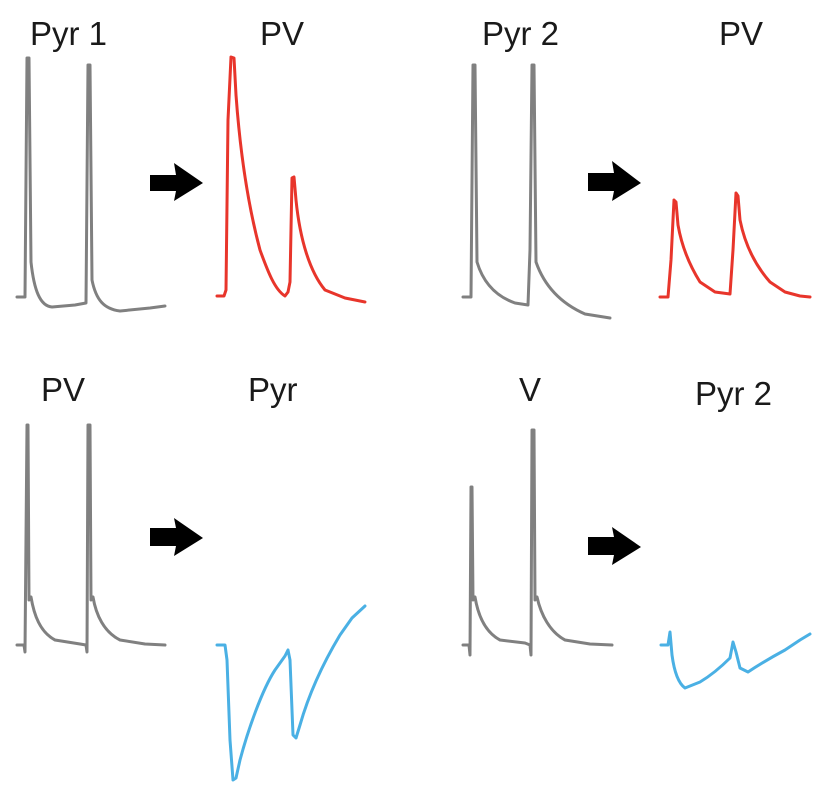  What do you see at coordinates (530, 389) in the screenshot?
I see `panel-bottom-right-pre-label: V` at bounding box center [530, 389].